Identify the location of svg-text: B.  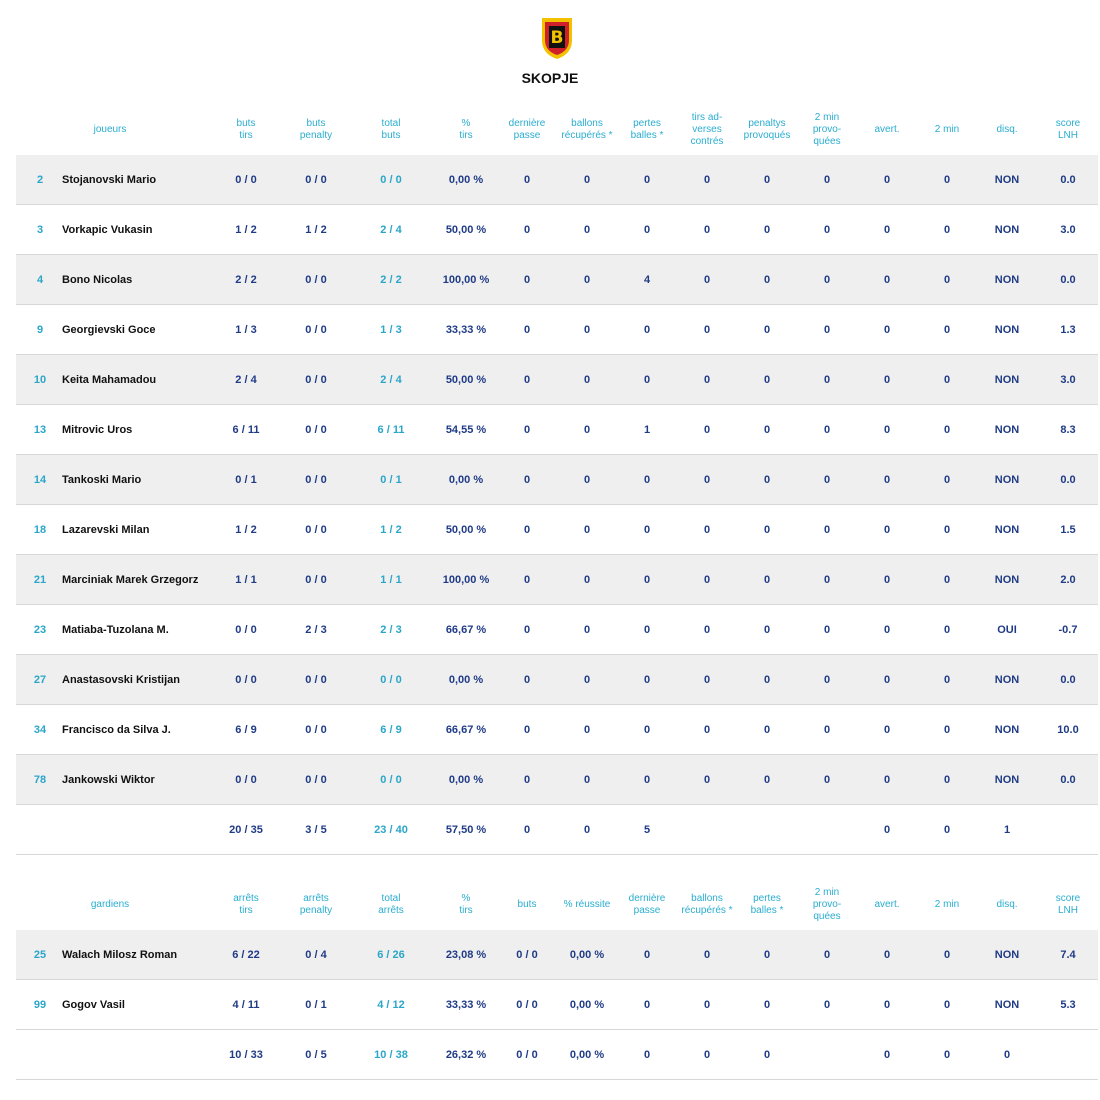
(557, 38).